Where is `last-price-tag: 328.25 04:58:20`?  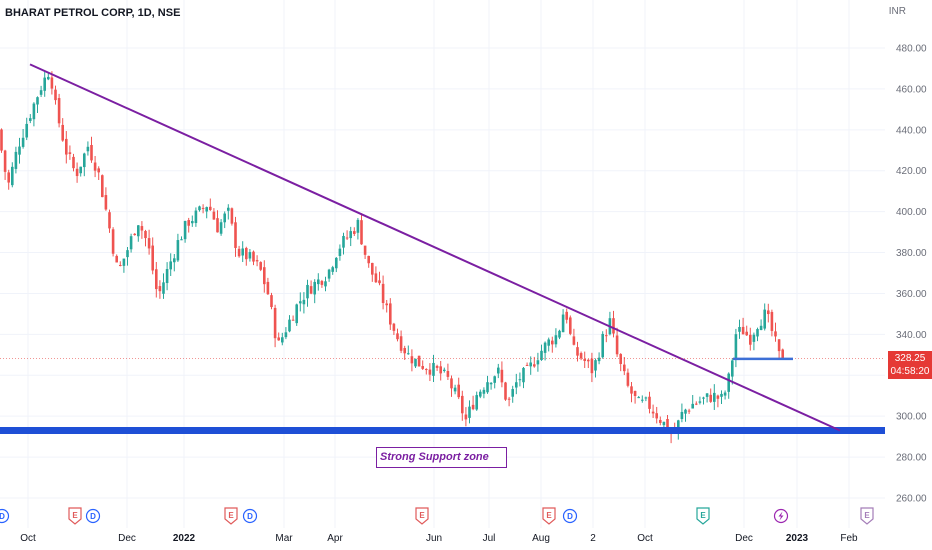
last-price-tag: 328.25 04:58:20 is located at coordinates (910, 365).